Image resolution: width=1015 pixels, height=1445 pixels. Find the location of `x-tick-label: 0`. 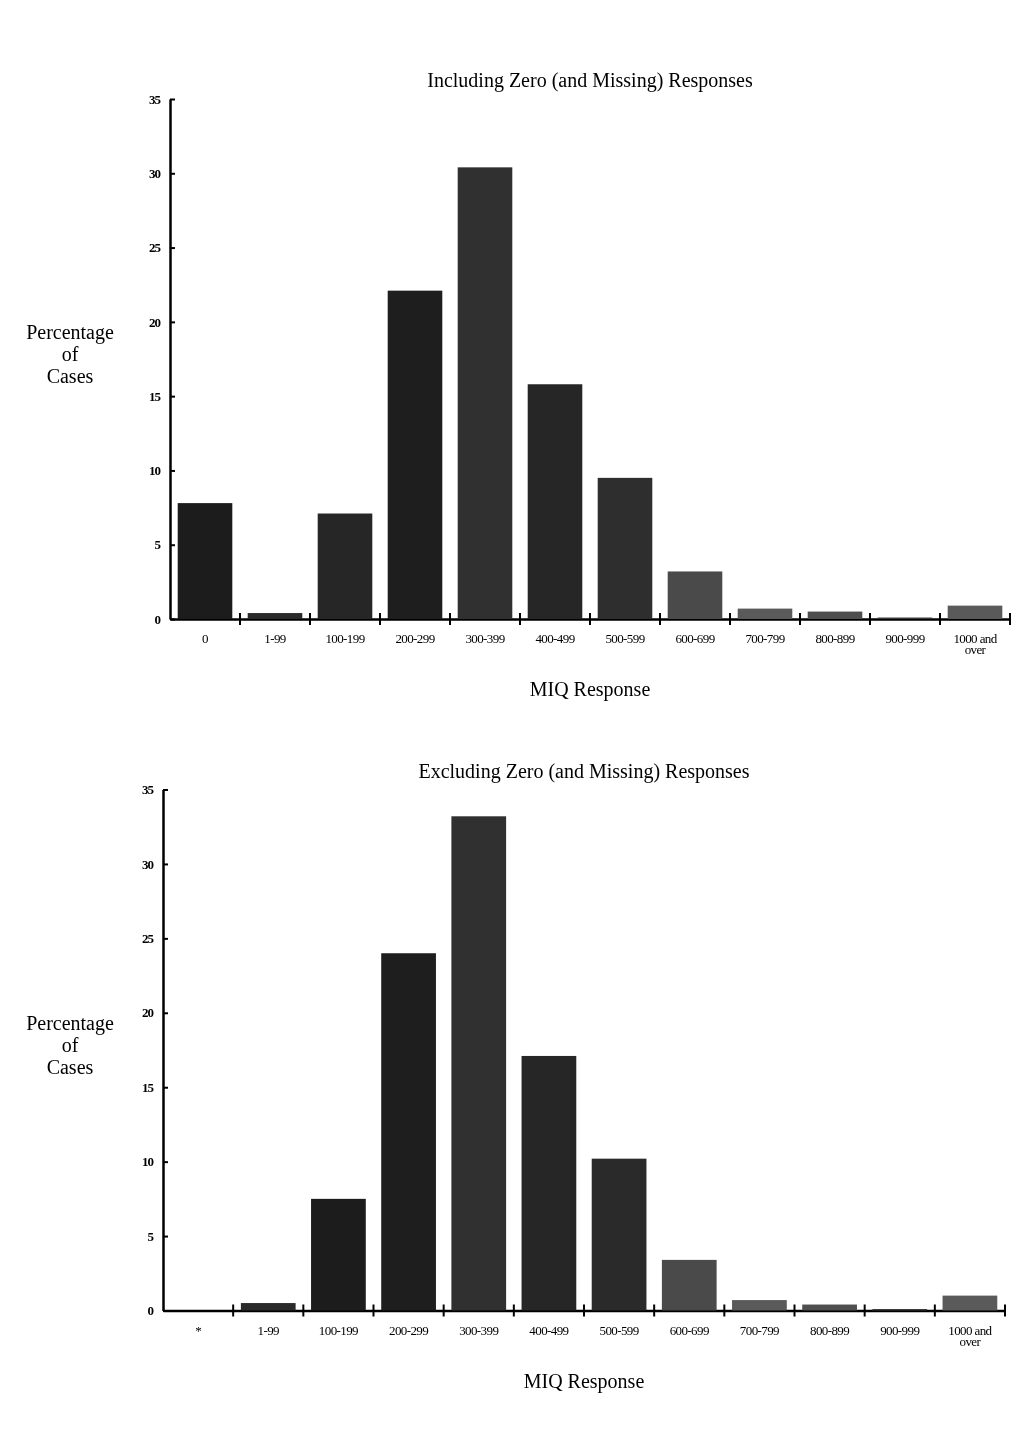

x-tick-label: 0 is located at coordinates (205, 638).